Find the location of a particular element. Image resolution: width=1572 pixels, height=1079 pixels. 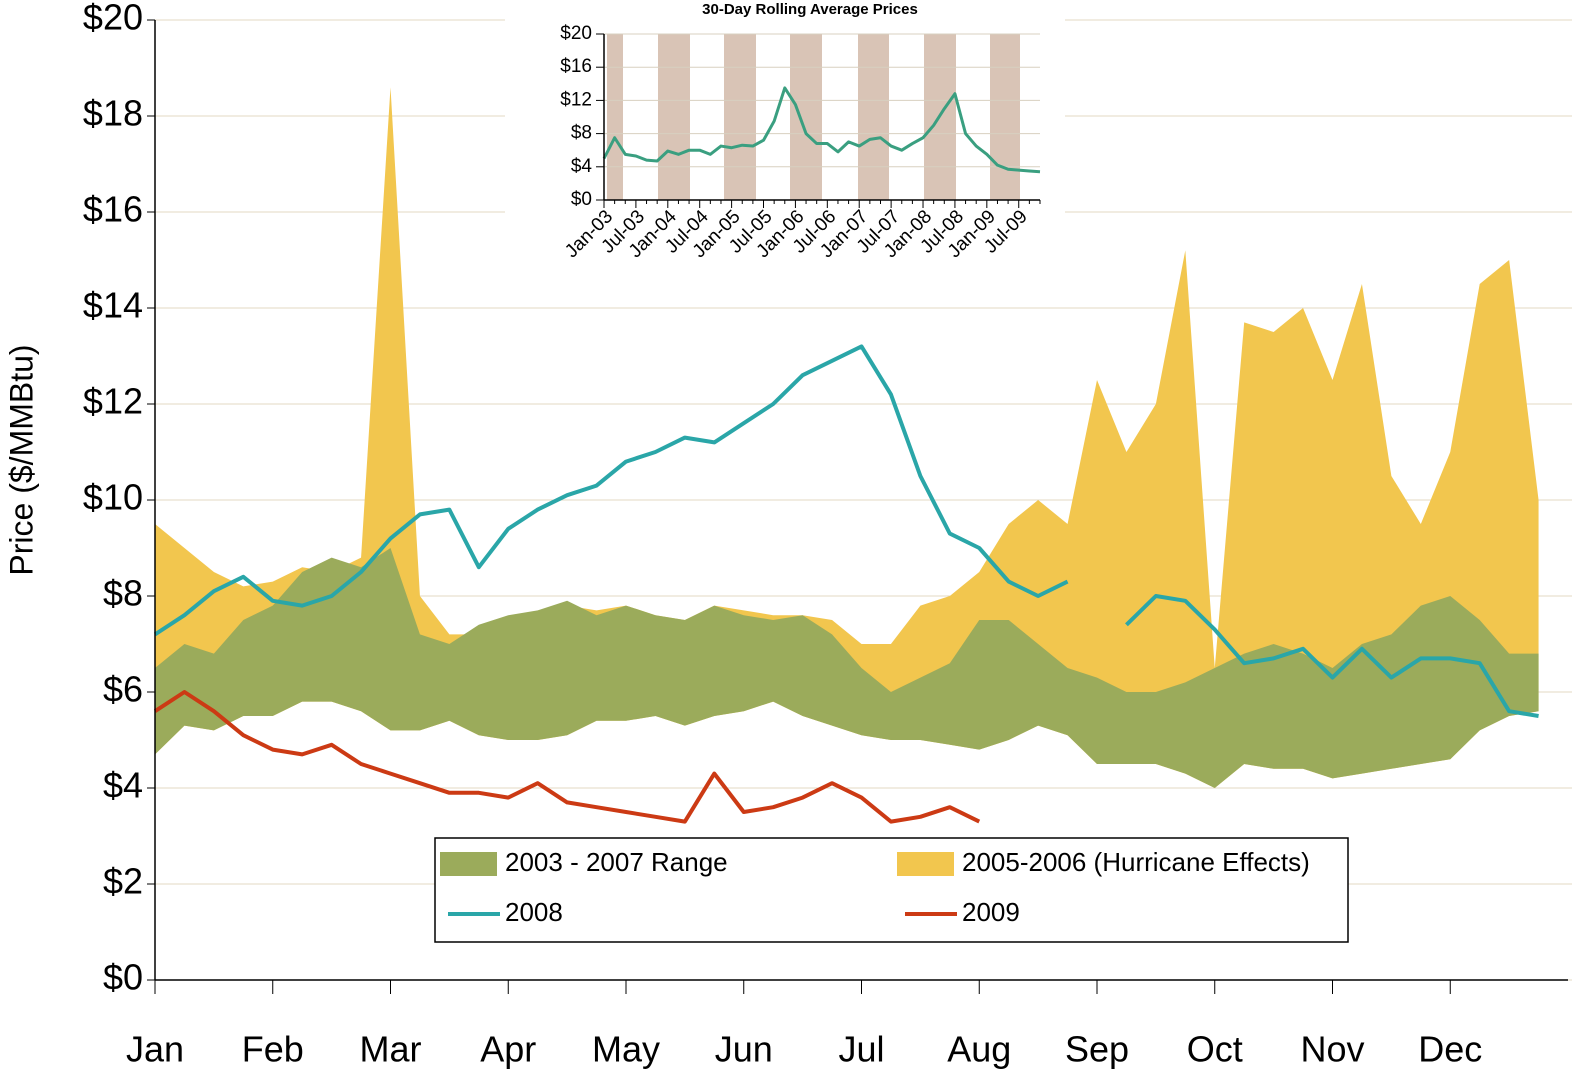

y-axis-title: Price ($/MMBtu) is located at coordinates (21, 459).